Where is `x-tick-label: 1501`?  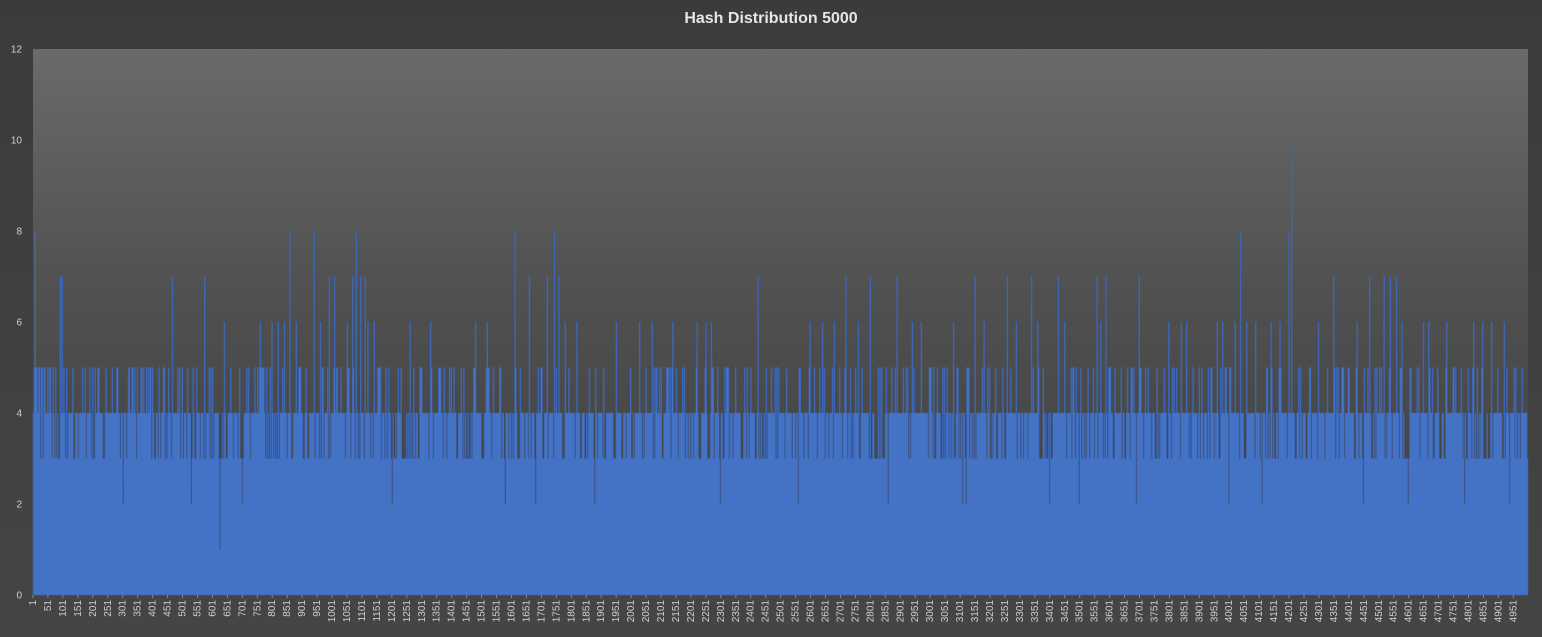
x-tick-label: 1501 is located at coordinates (482, 611).